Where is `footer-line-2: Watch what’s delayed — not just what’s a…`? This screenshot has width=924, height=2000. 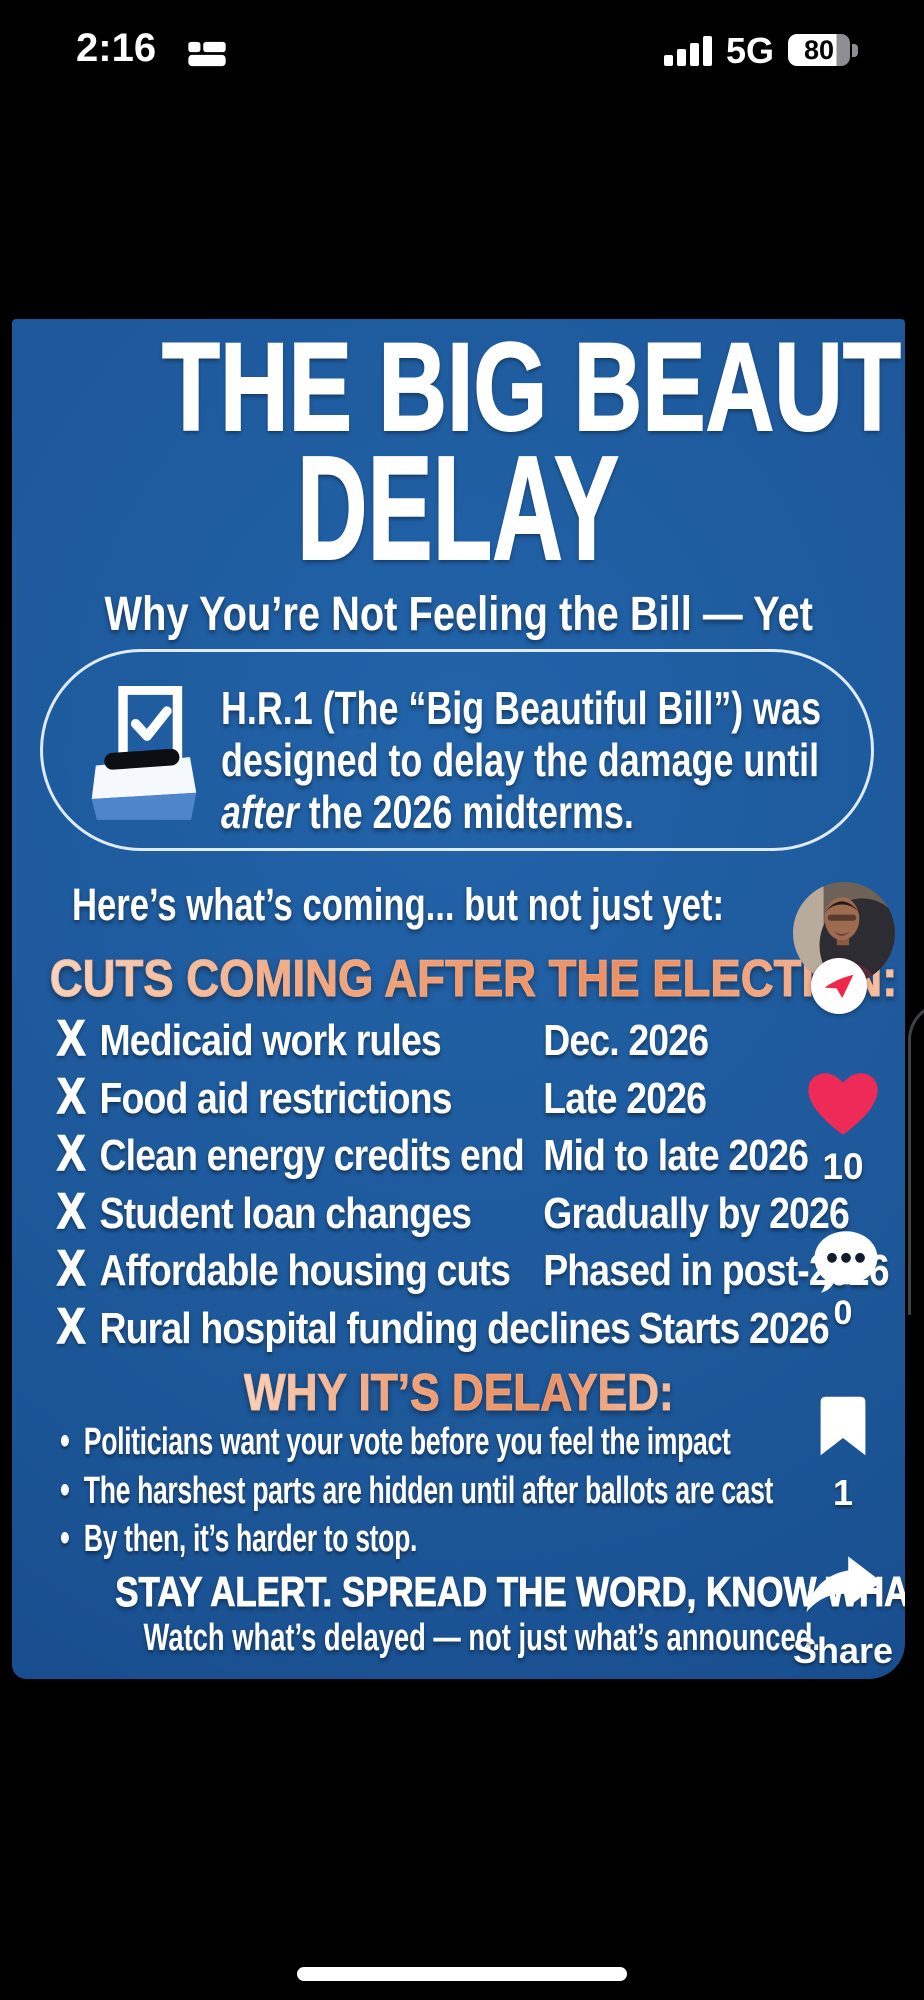 footer-line-2: Watch what’s delayed — not just what’s a… is located at coordinates (482, 1638).